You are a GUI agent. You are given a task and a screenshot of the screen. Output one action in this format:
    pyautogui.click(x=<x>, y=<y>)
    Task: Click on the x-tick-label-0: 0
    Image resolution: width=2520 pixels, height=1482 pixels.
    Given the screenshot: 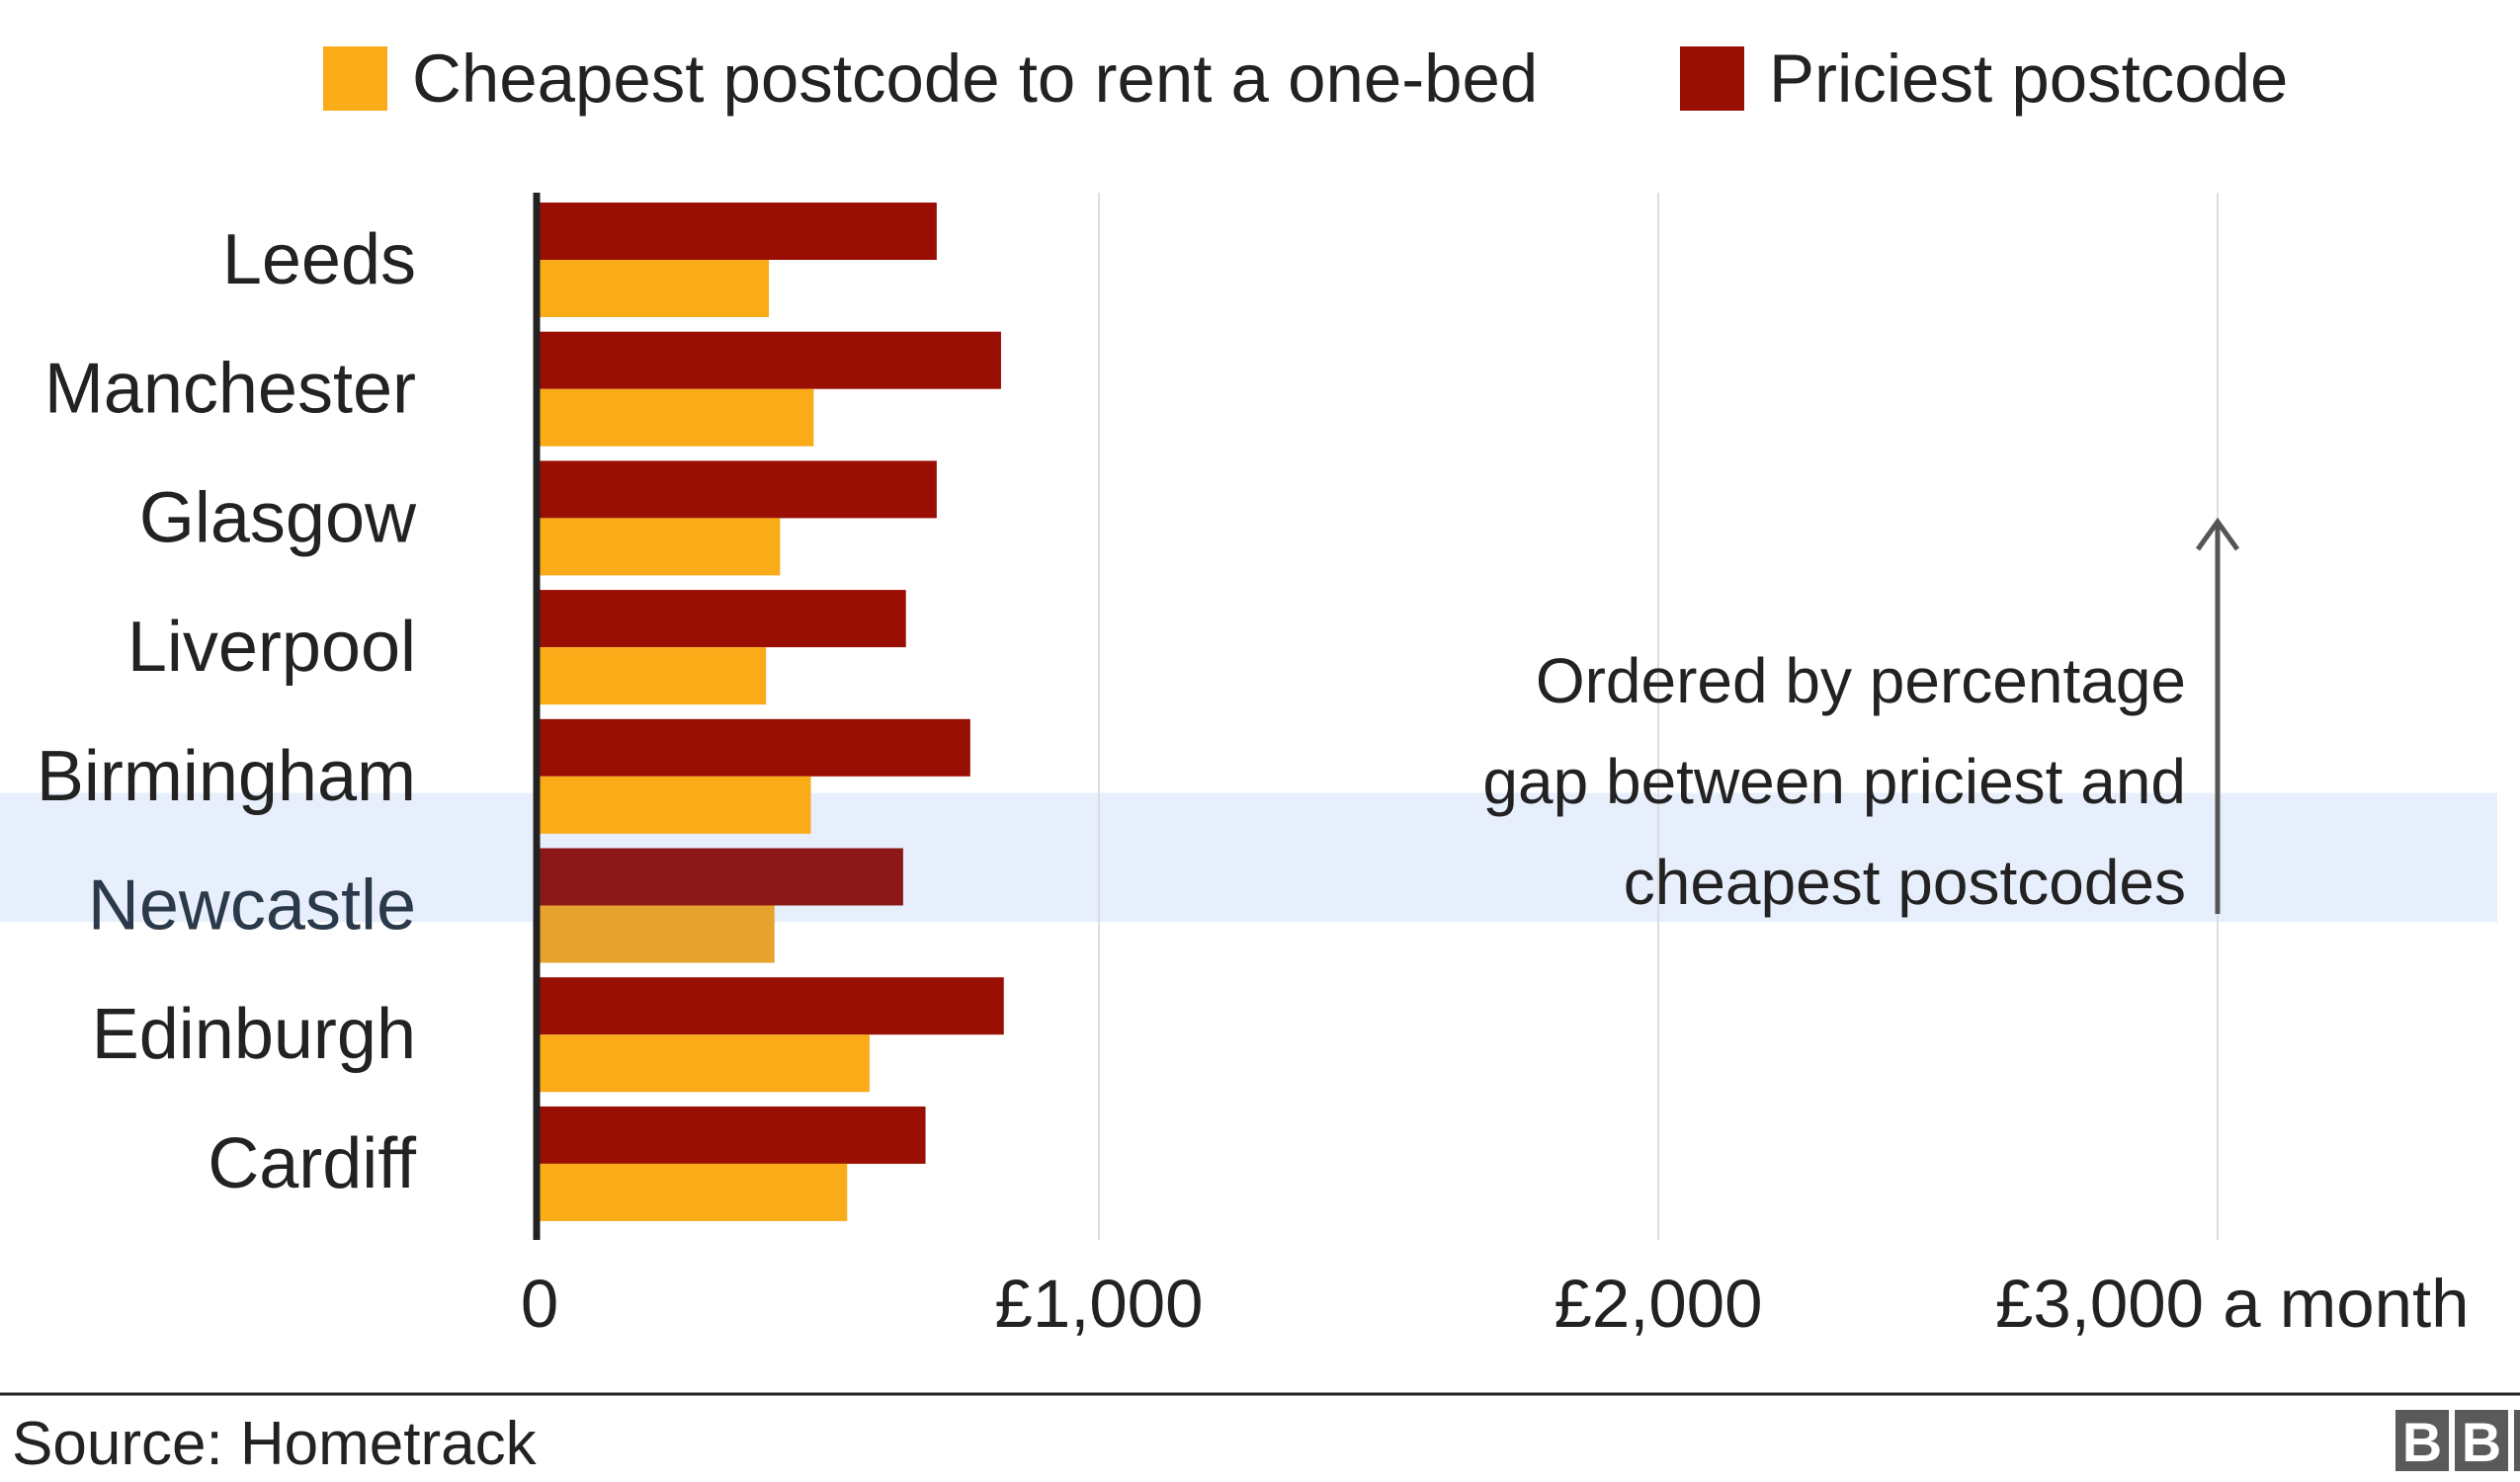 What is the action you would take?
    pyautogui.click(x=539, y=1304)
    